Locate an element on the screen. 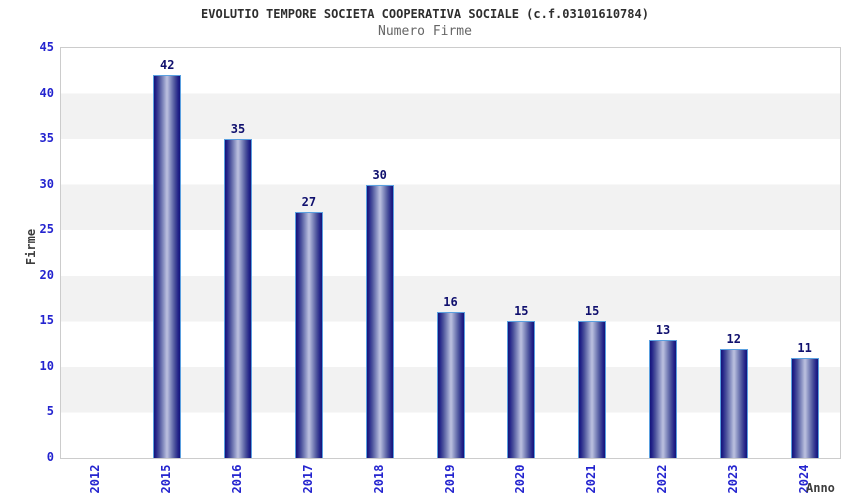 This screenshot has height=500, width=850. bar-value-label: 12 is located at coordinates (733, 338).